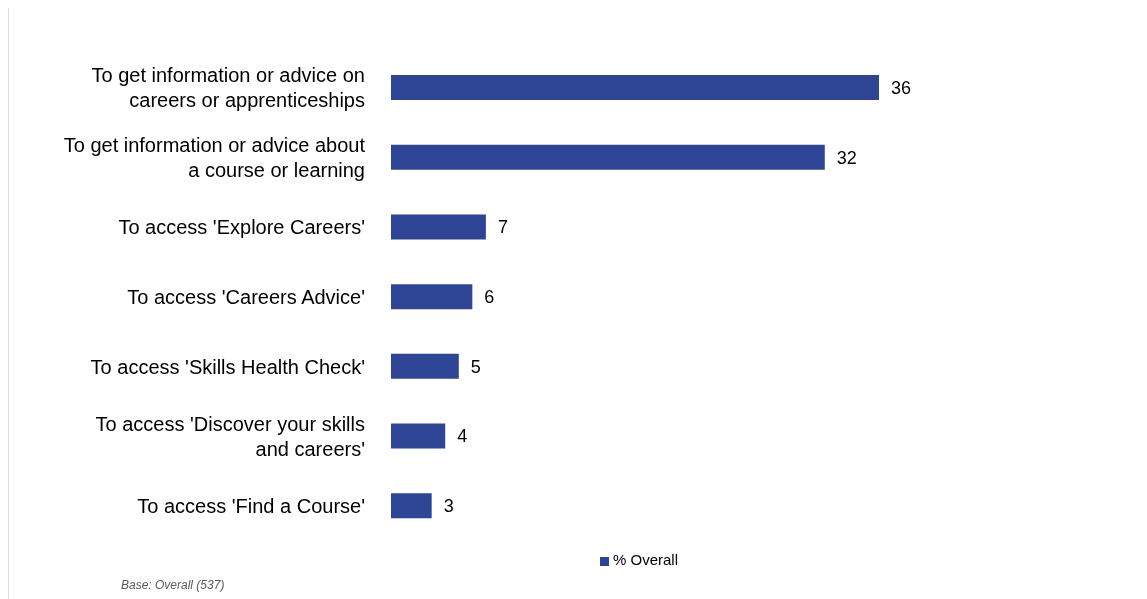 The width and height of the screenshot is (1147, 599). Describe the element at coordinates (489, 297) in the screenshot. I see `data-label: 6` at that location.